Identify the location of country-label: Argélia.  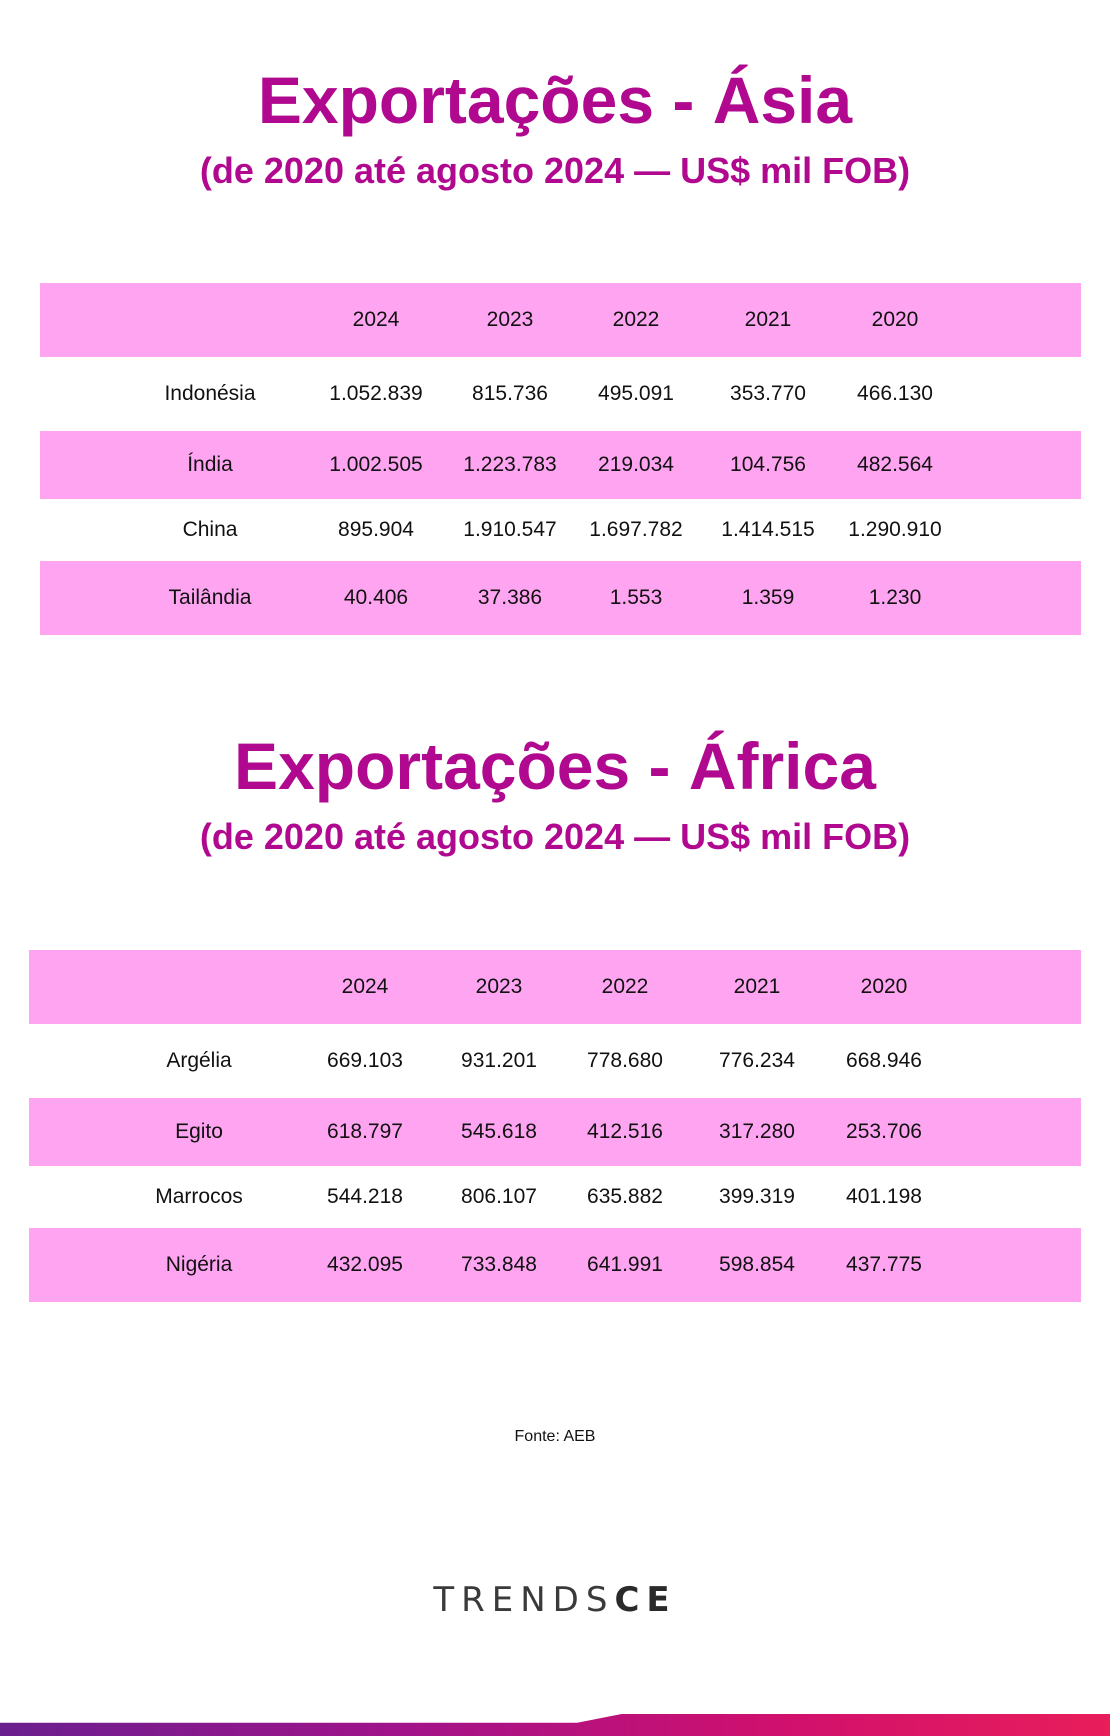
(199, 1060).